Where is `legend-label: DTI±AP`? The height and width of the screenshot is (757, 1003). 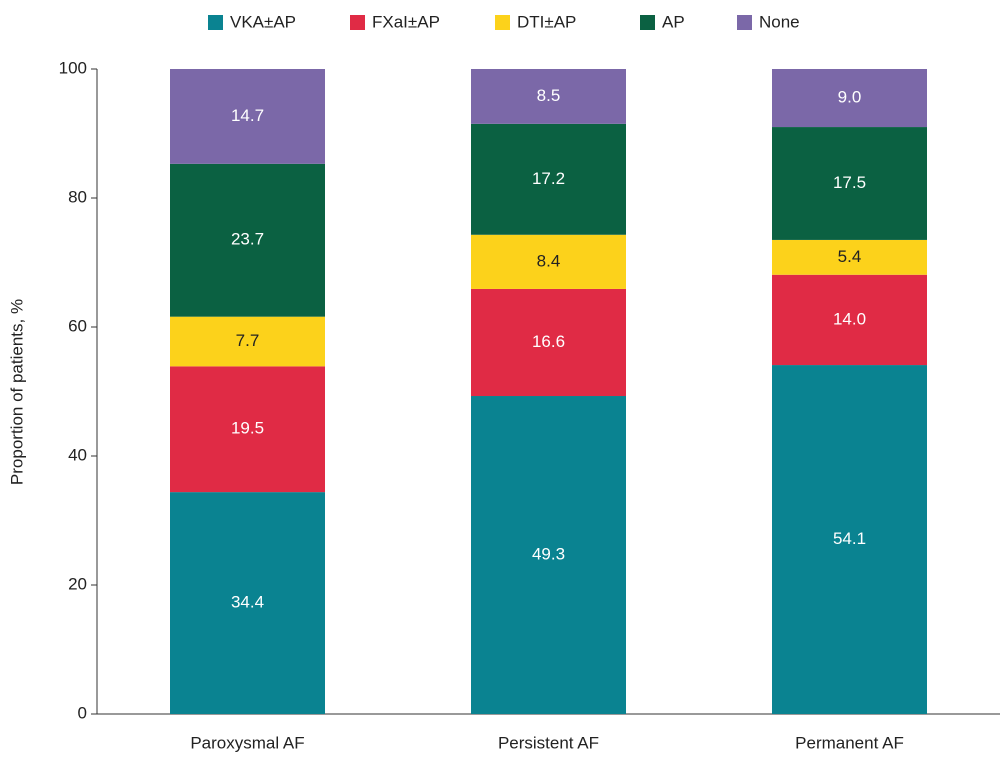
legend-label: DTI±AP is located at coordinates (546, 21).